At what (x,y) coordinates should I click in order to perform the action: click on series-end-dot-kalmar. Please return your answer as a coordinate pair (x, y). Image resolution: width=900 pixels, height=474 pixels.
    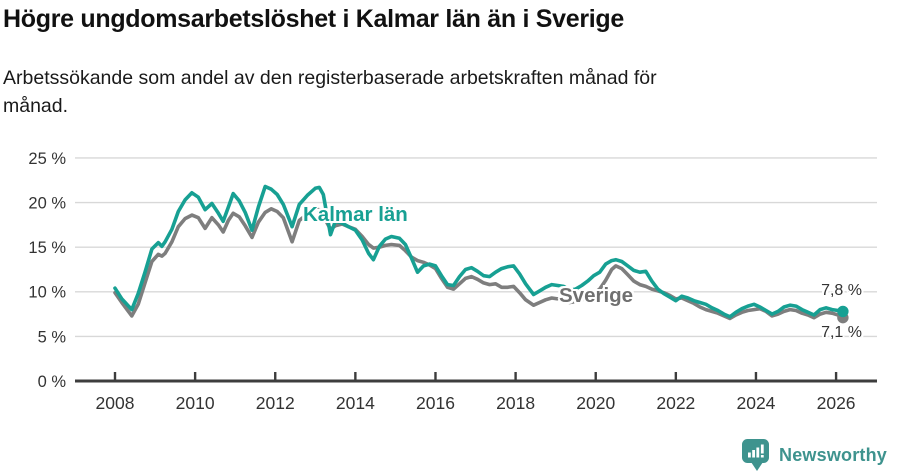
    Looking at the image, I should click on (843, 311).